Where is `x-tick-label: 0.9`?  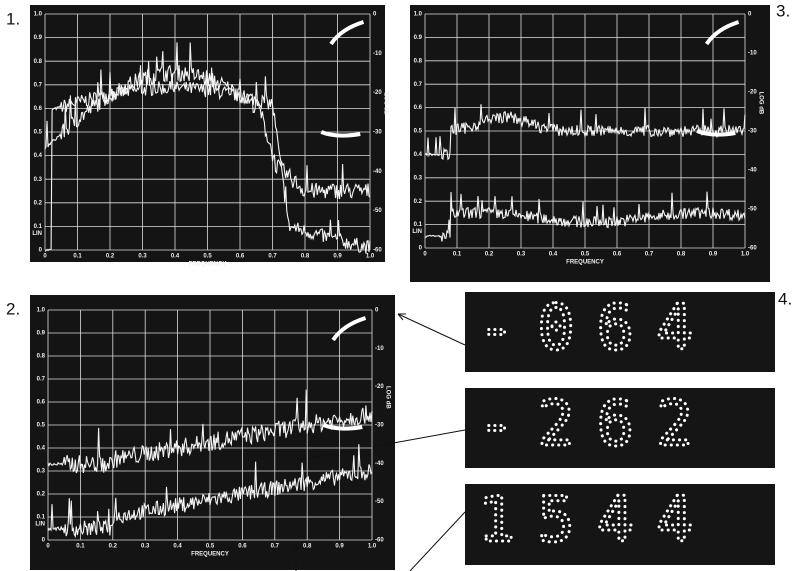
x-tick-label: 0.9 is located at coordinates (337, 257).